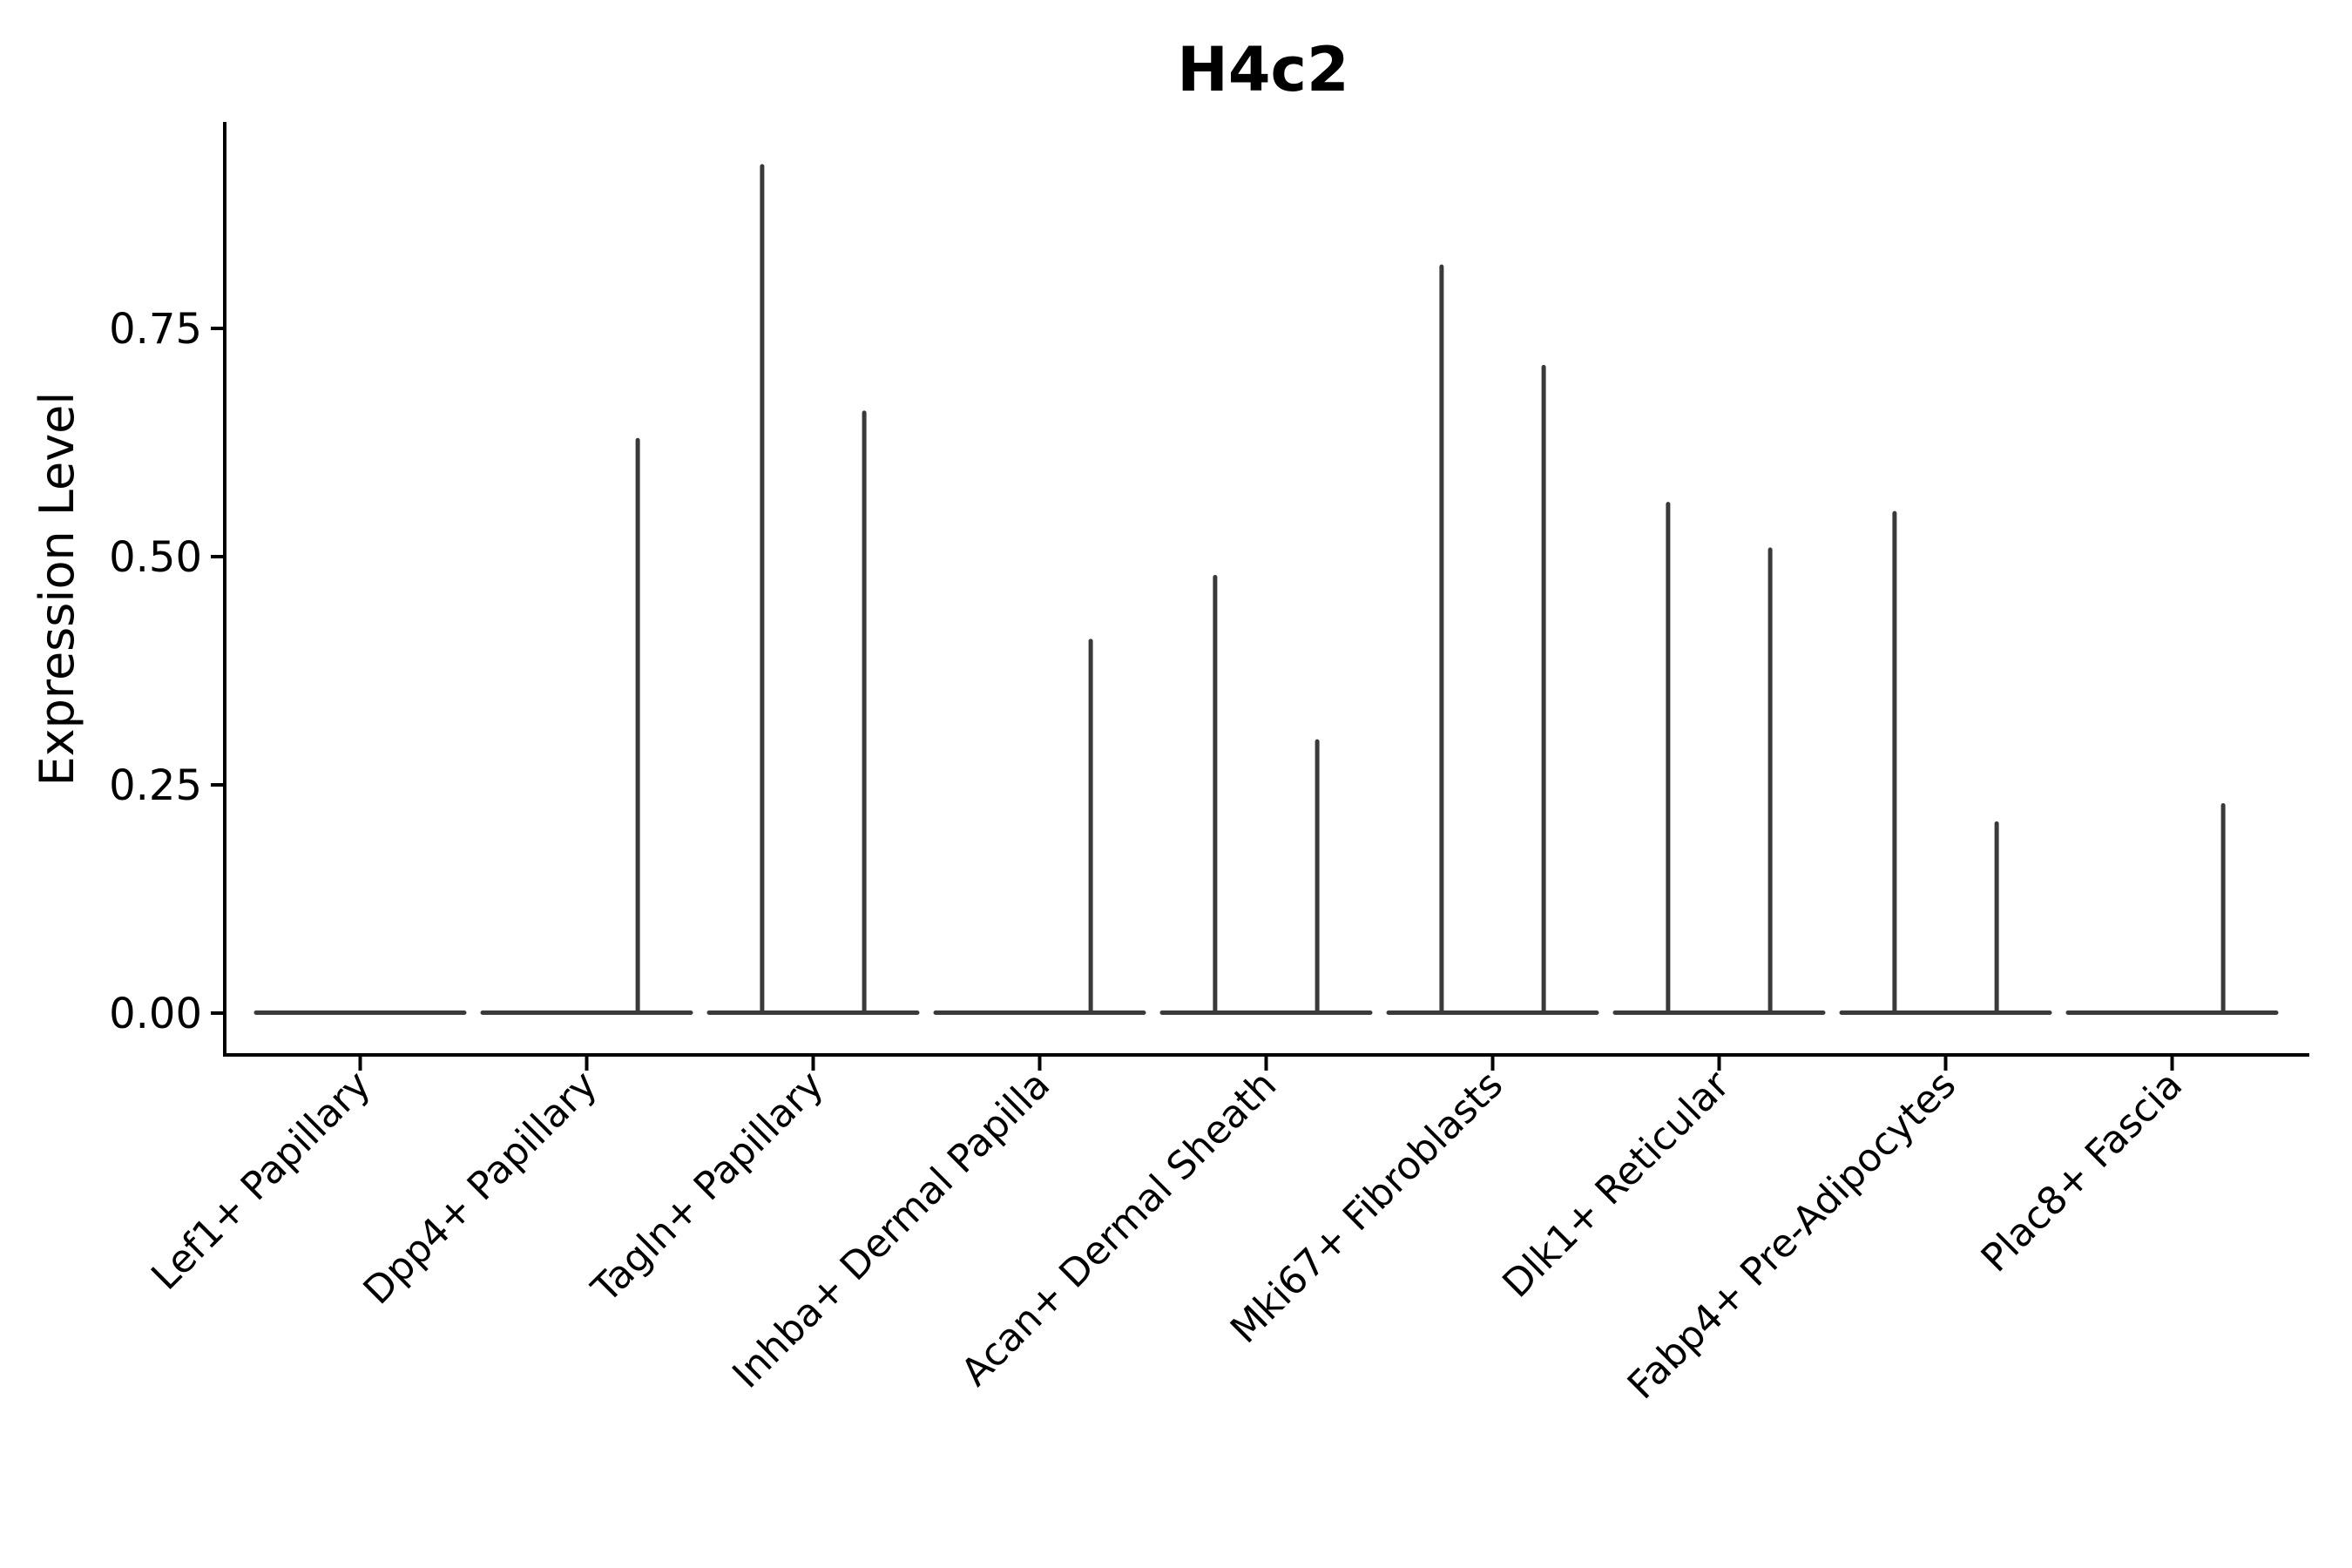 The width and height of the screenshot is (2352, 1568). What do you see at coordinates (1616, 1184) in the screenshot?
I see `x-tick-label: Dlk1+ Reticular` at bounding box center [1616, 1184].